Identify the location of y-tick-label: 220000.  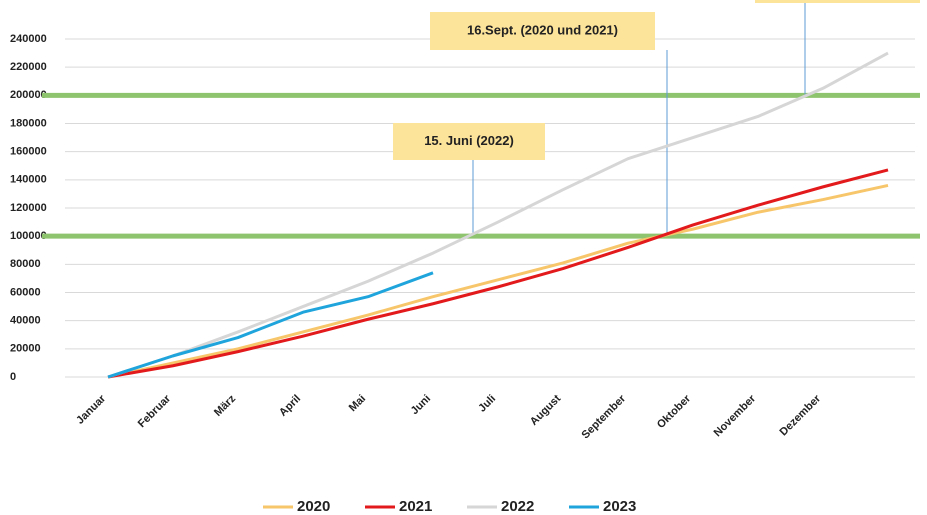
(28, 67).